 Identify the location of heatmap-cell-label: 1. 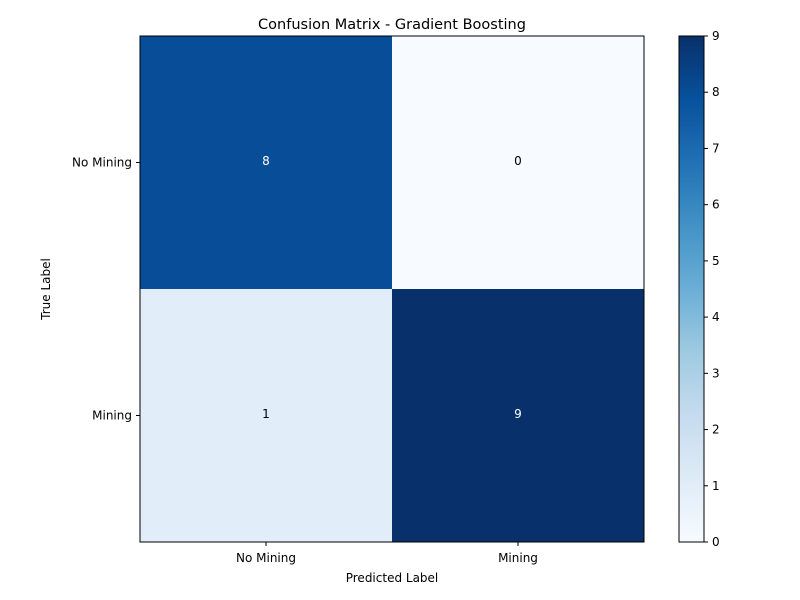
(266, 414).